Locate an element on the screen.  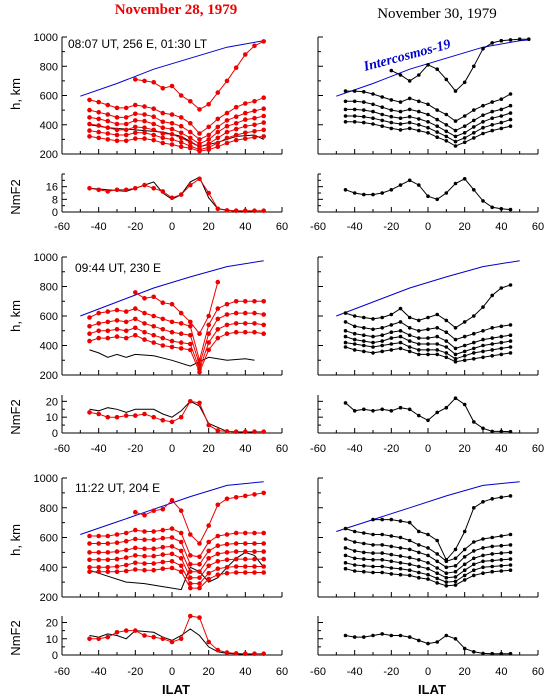
y-tick-label: 200 is located at coordinates (49, 376).